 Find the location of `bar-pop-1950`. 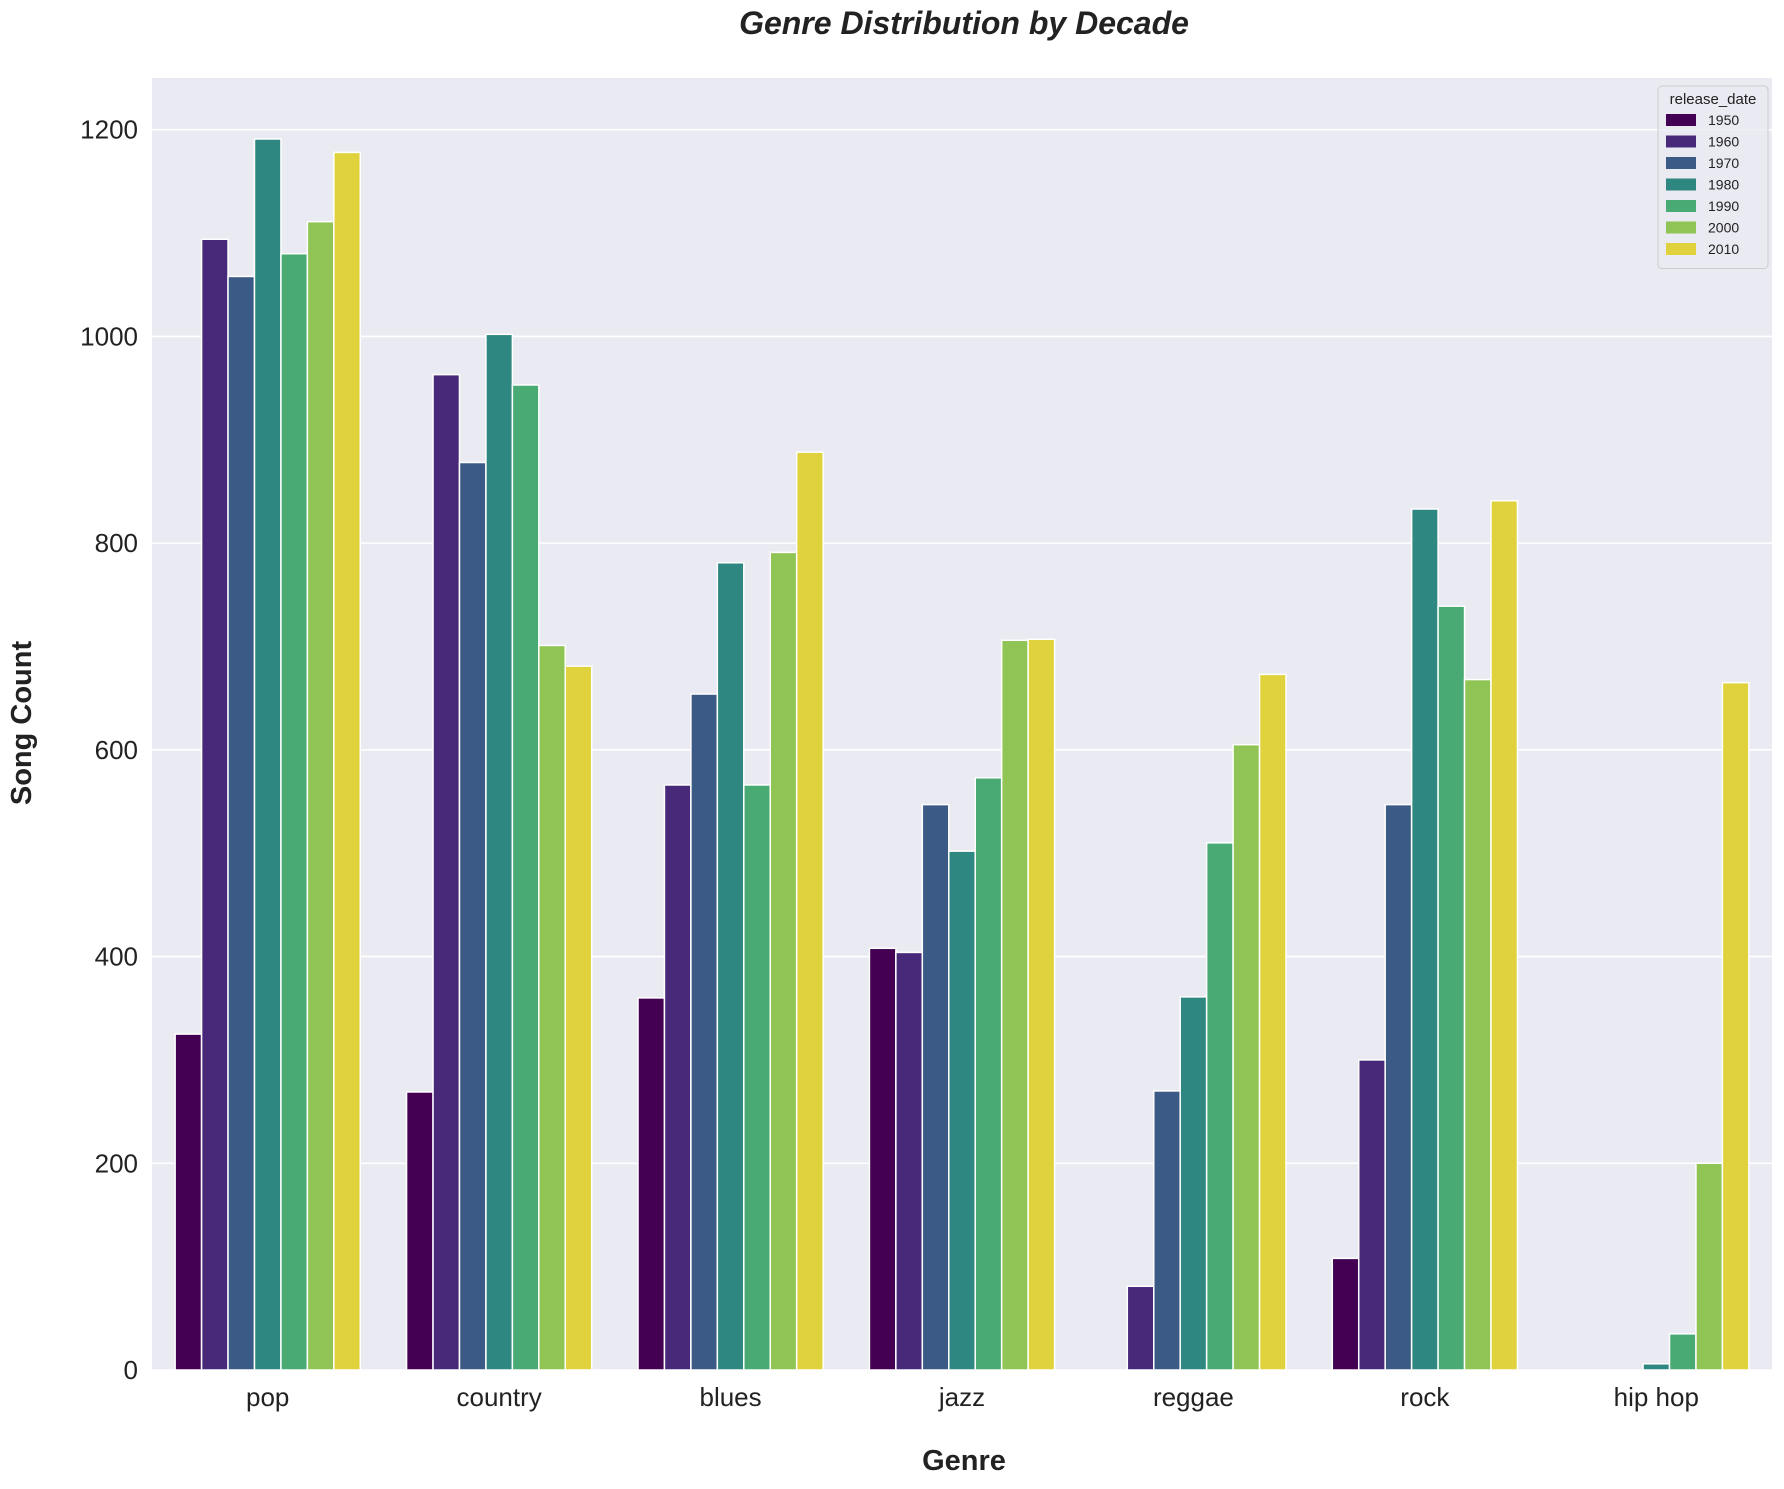

bar-pop-1950 is located at coordinates (188, 1202).